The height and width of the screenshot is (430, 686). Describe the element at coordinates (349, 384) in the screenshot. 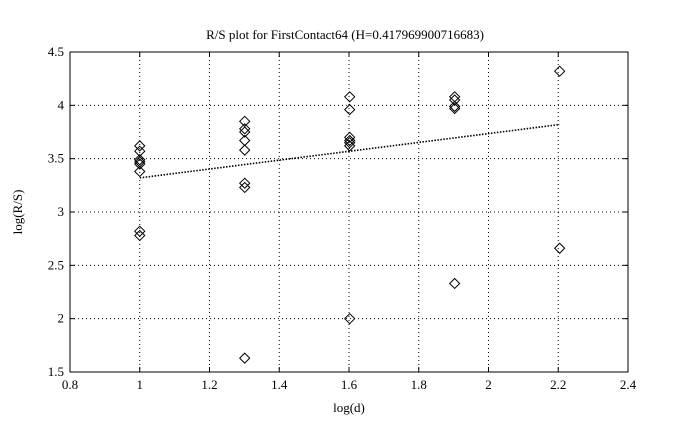

I see `x-tick-label: 1.6` at that location.